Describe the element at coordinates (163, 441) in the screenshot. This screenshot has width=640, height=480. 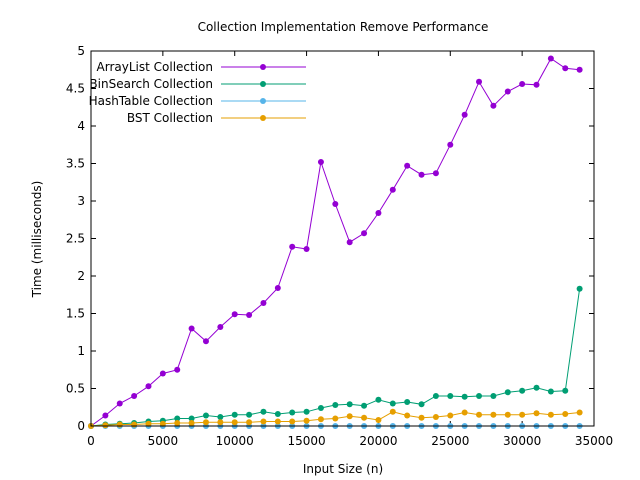
I see `x-tick-label: 5000` at that location.